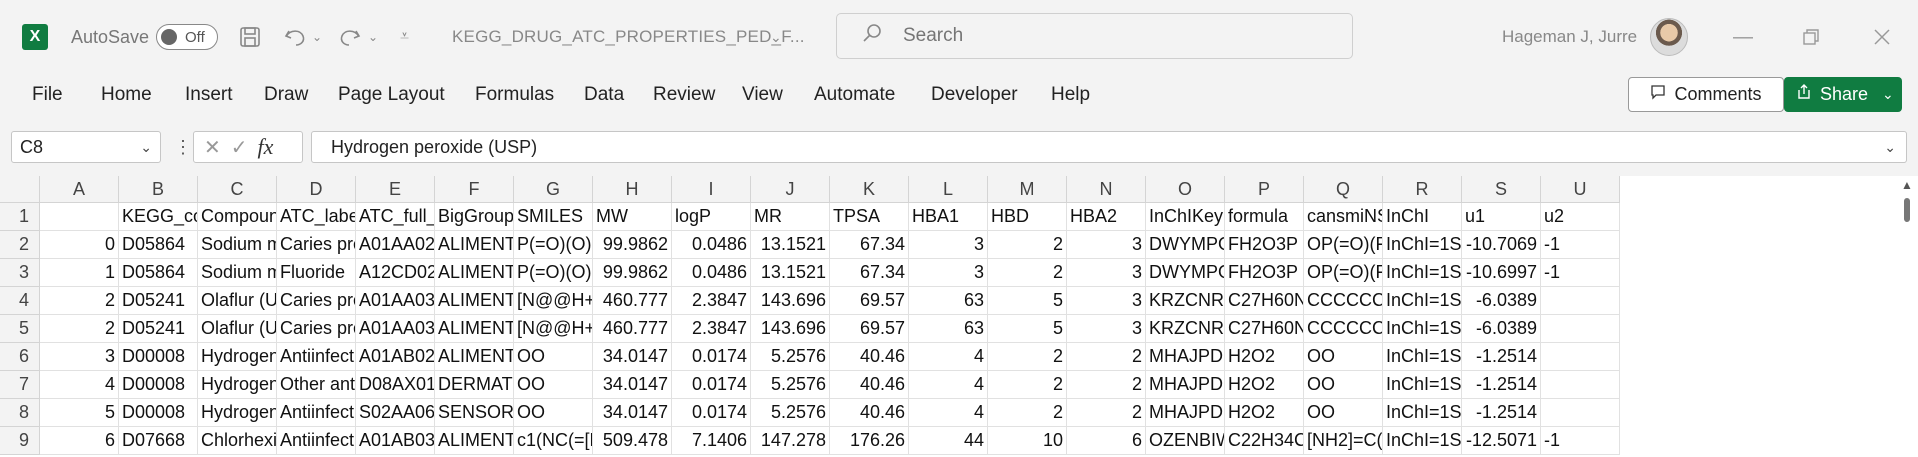 Image resolution: width=1918 pixels, height=457 pixels. What do you see at coordinates (158, 413) in the screenshot?
I see `cell-b8: D00008` at bounding box center [158, 413].